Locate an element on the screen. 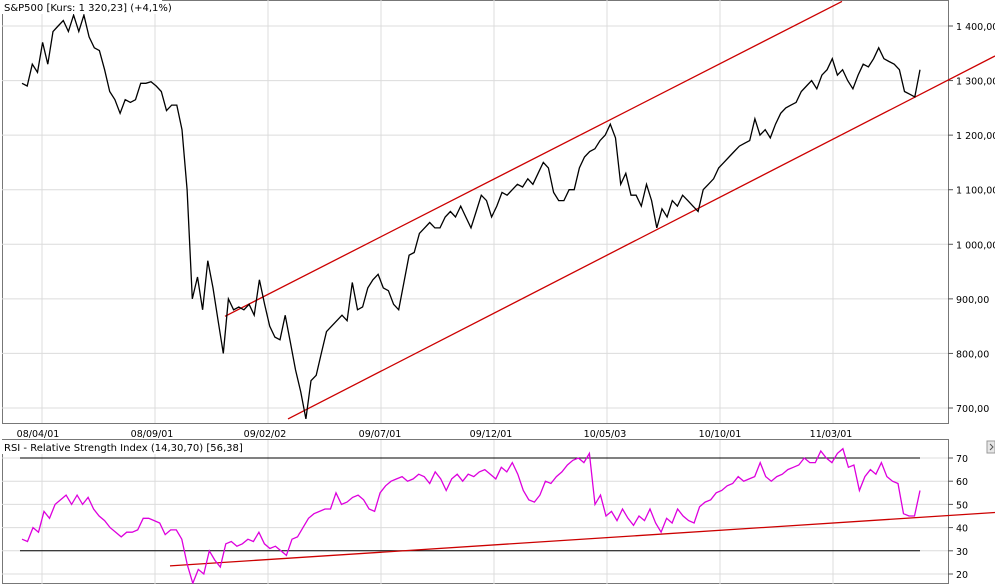 Image resolution: width=995 pixels, height=588 pixels. x-tick-label: 08/04/01 is located at coordinates (38, 434).